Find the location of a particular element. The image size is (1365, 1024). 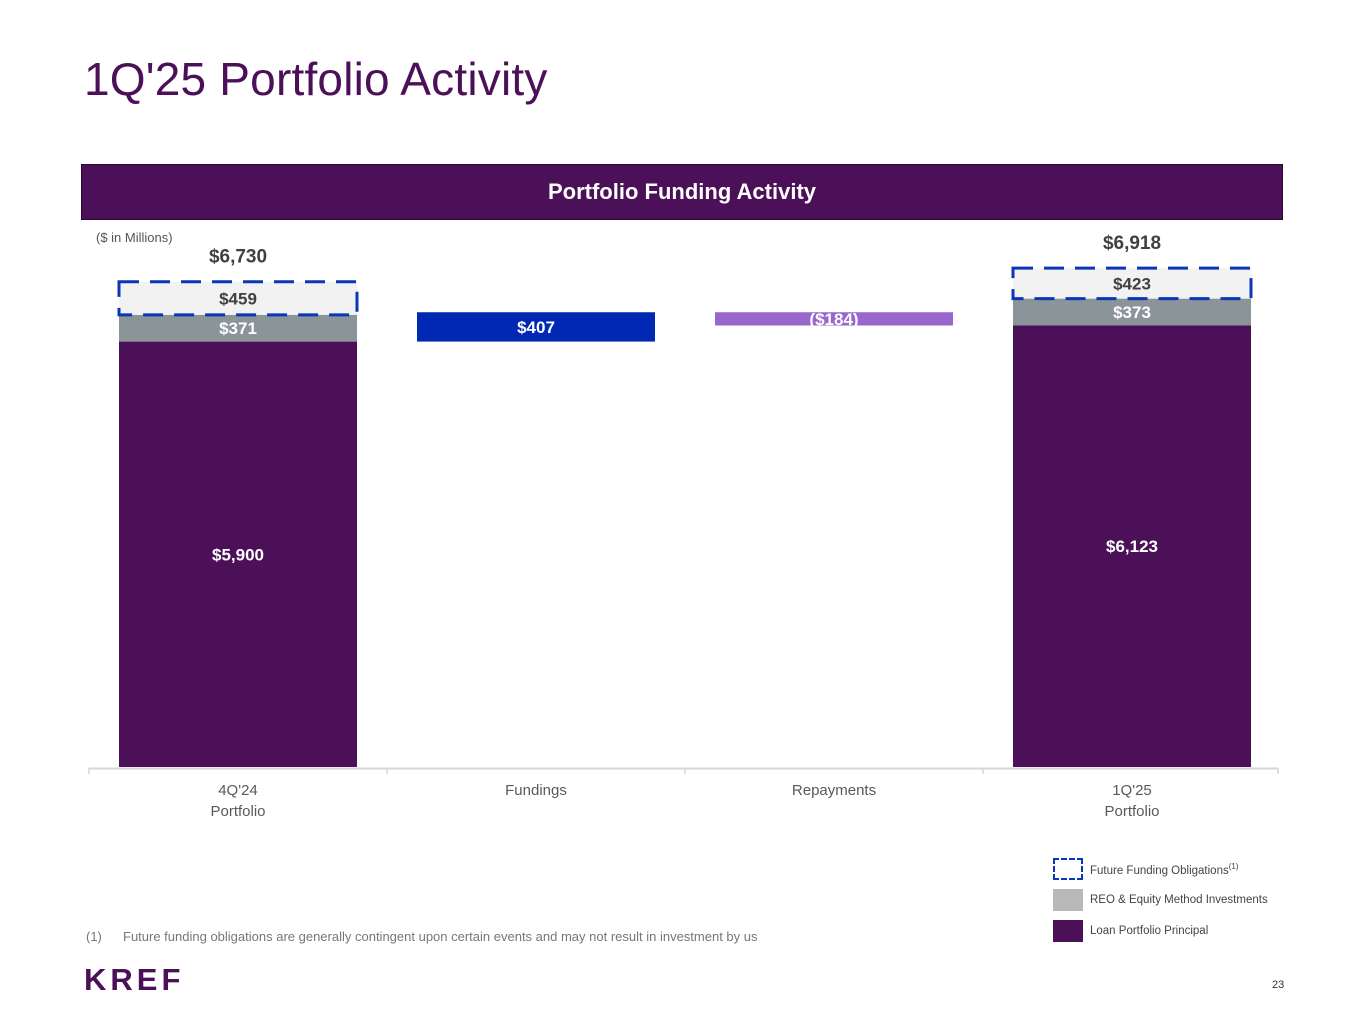

legend-item-reo: REO & Equity Method Investments is located at coordinates (1203, 900).